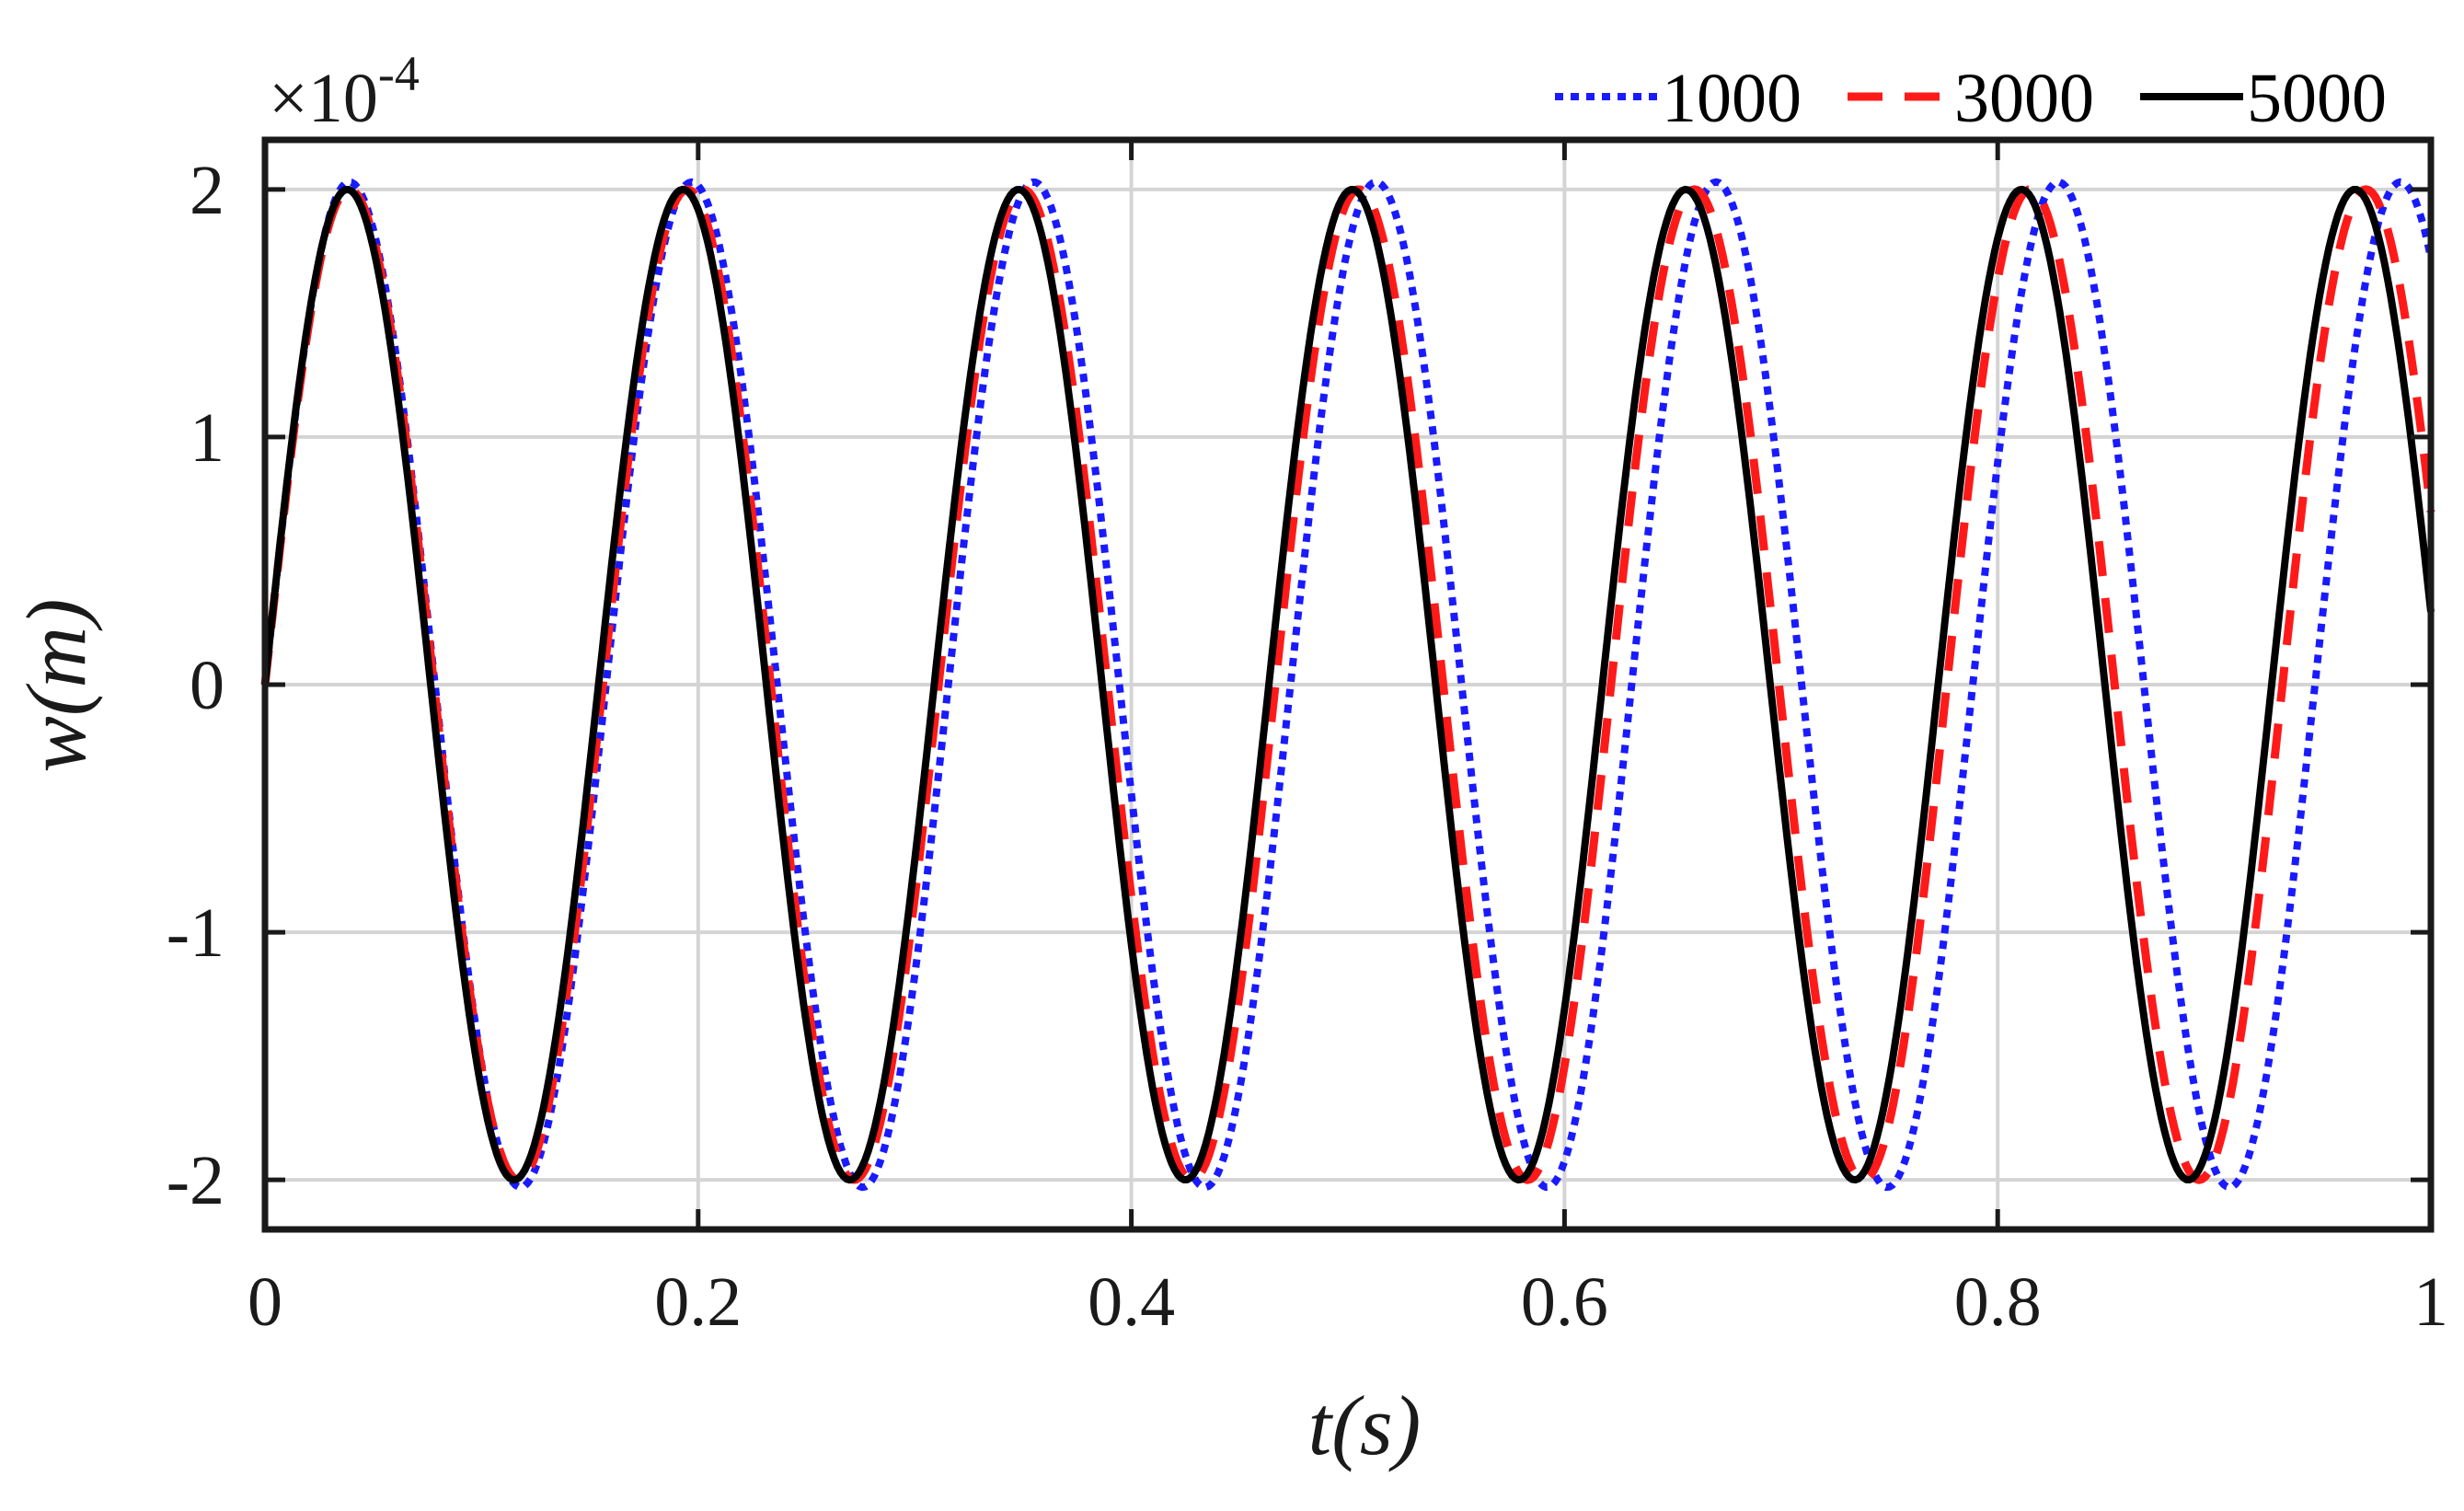  Describe the element at coordinates (698, 1302) in the screenshot. I see `x-tick-label: 0.2` at that location.